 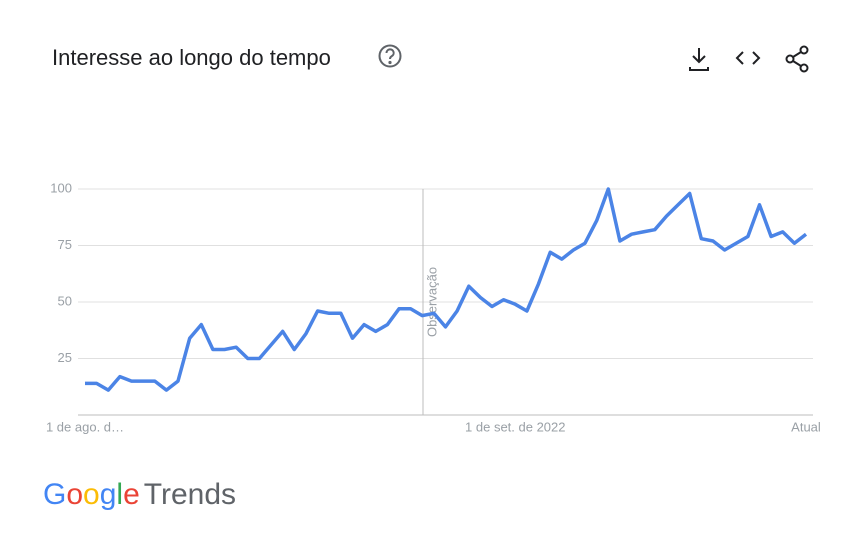 What do you see at coordinates (190, 494) in the screenshot?
I see `logo-product: Trends` at bounding box center [190, 494].